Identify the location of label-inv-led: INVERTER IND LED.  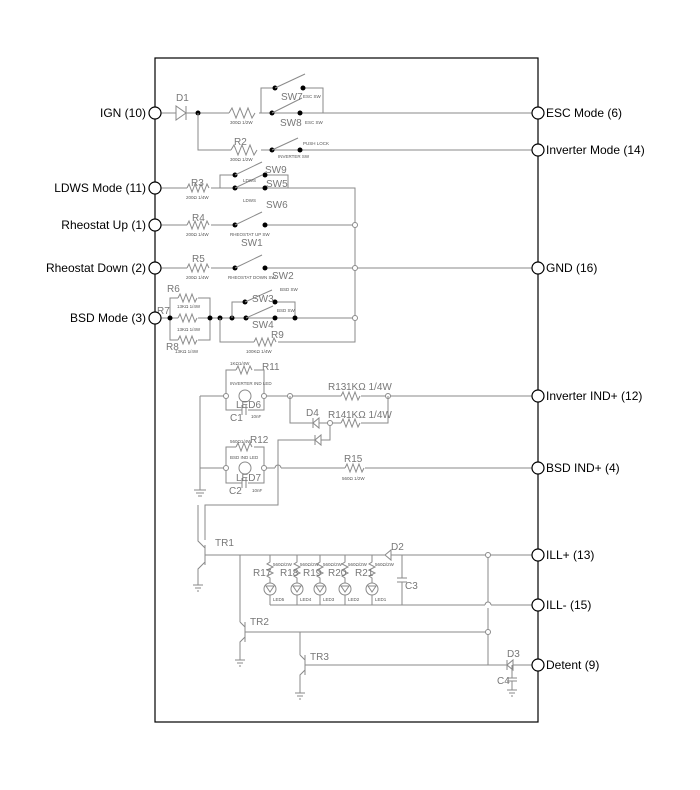
(251, 383).